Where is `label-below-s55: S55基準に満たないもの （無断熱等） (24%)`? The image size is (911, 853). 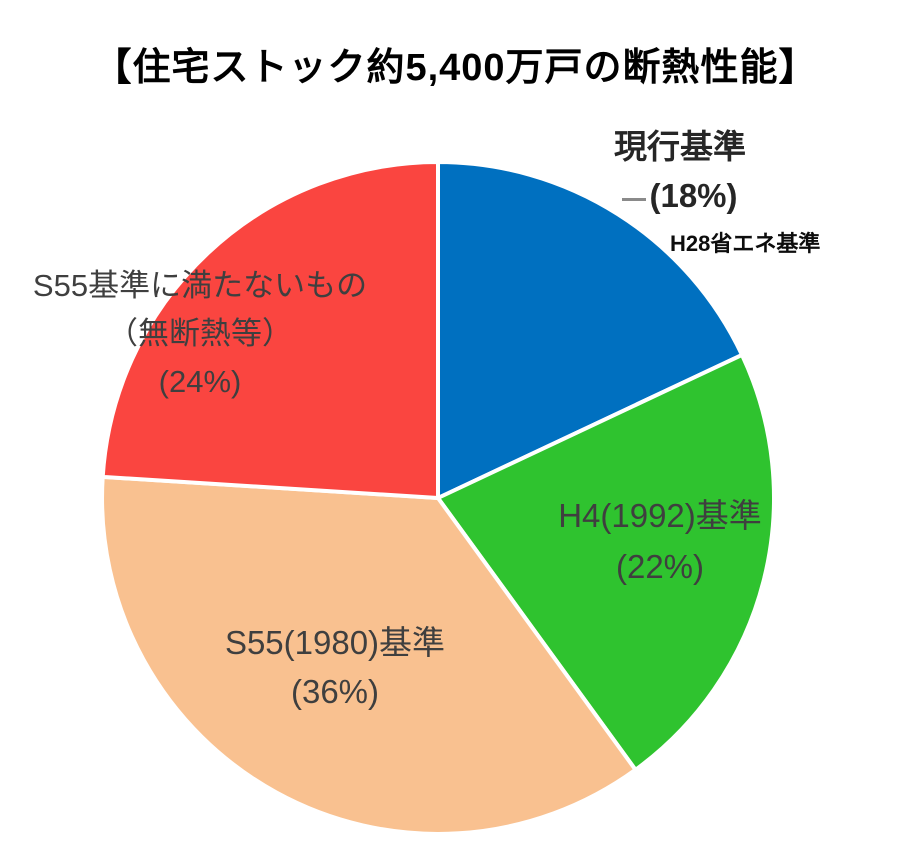
label-below-s55: S55基準に満たないもの （無断熱等） (24%) is located at coordinates (200, 334).